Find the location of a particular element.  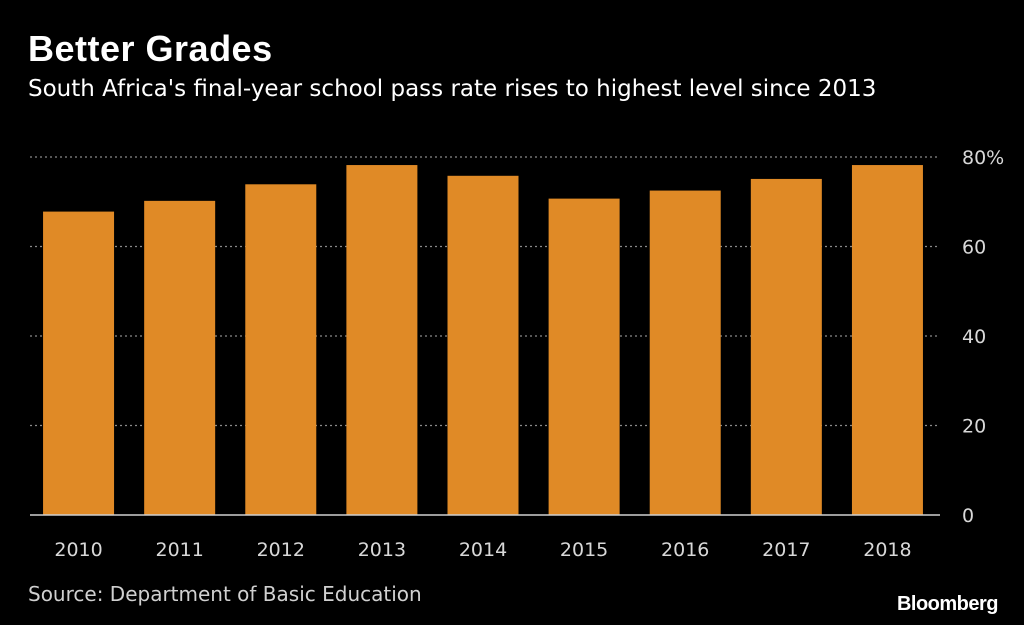

bloomberg-logo: Bloomberg is located at coordinates (947, 604).